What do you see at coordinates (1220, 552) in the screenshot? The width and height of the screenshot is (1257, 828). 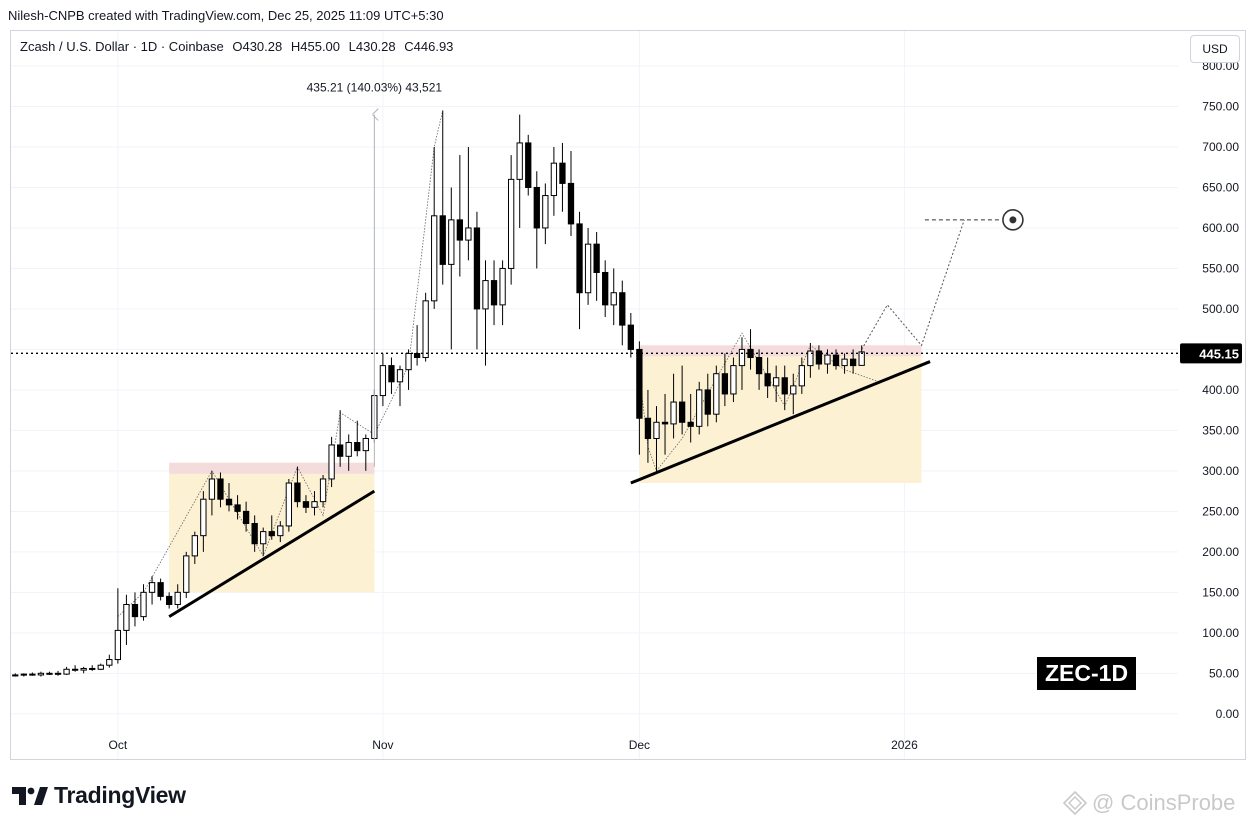 I see `y-tick-label: 200.00` at bounding box center [1220, 552].